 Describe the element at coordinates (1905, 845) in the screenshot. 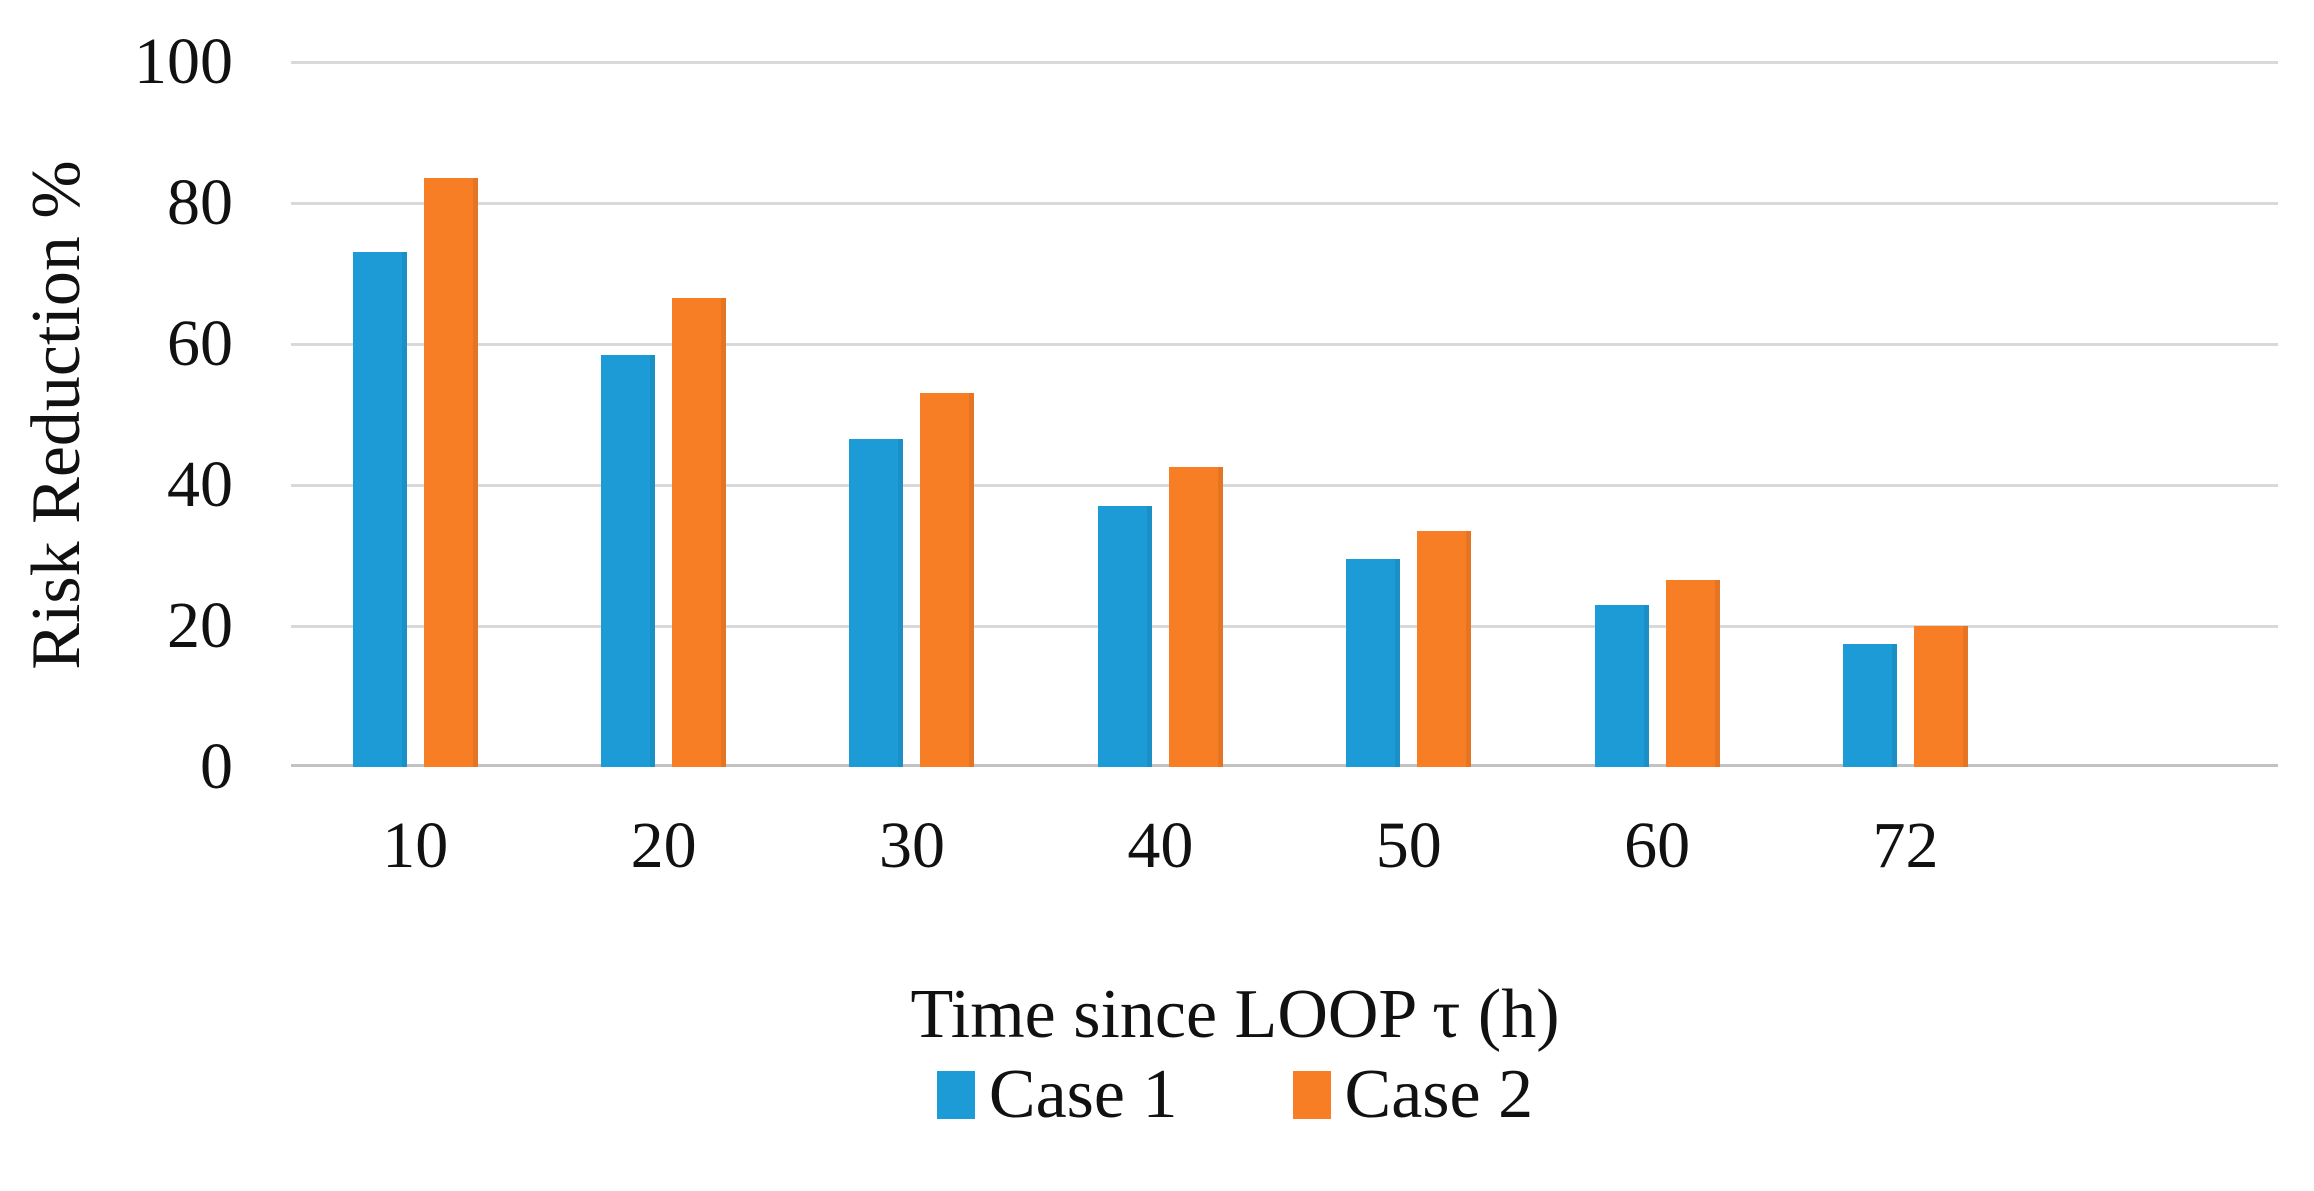

I see `x-tick-label-72: 72` at that location.